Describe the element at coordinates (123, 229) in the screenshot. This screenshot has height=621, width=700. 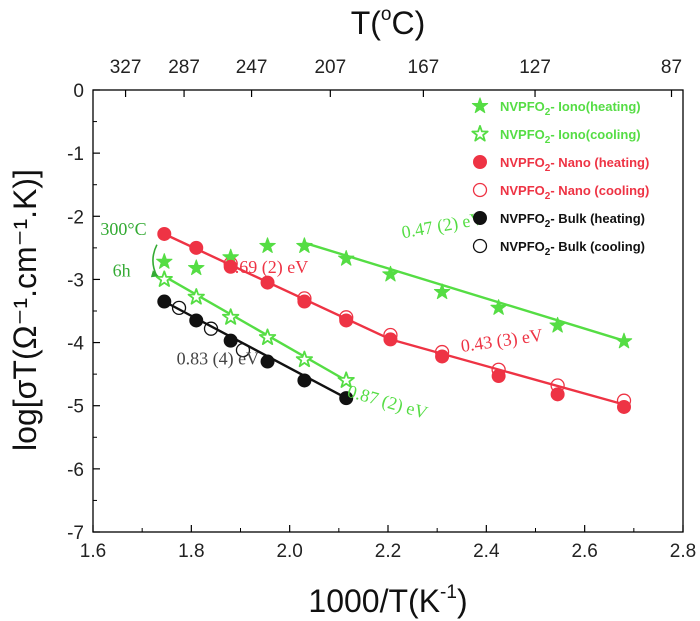
I see `annotation-label: 300°C` at that location.